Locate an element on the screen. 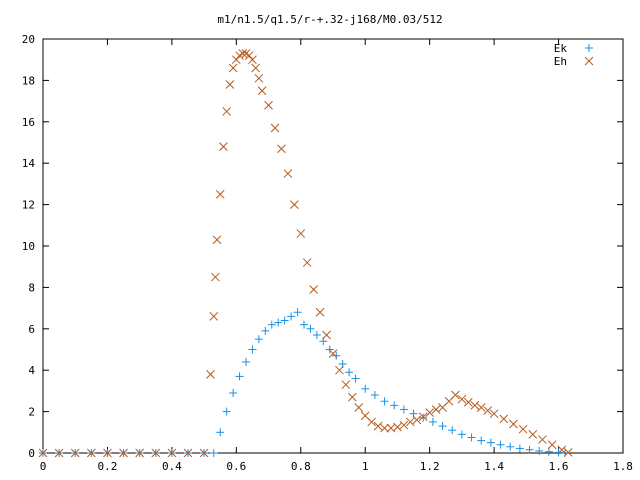 The image size is (640, 480). y-tick-label: 2 is located at coordinates (31, 412).